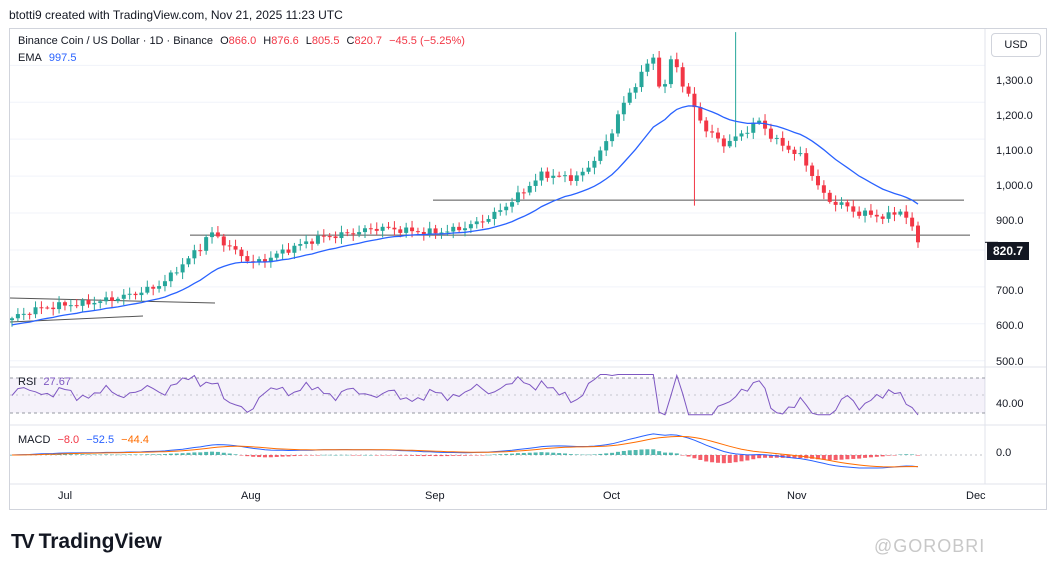 Image resolution: width=1057 pixels, height=571 pixels. What do you see at coordinates (57, 382) in the screenshot?
I see `rsi-value: 27.67` at bounding box center [57, 382].